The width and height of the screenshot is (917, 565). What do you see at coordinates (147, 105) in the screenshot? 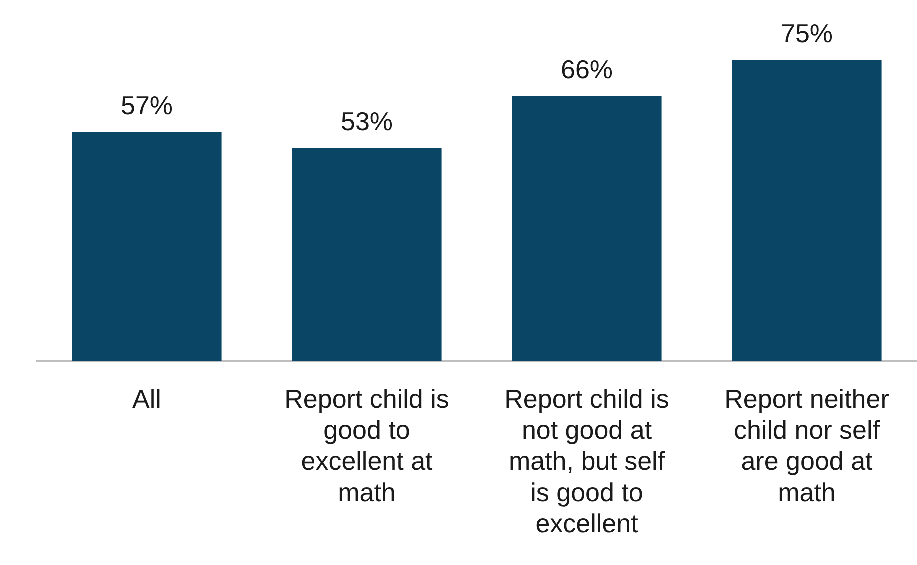
I see `data-label: 57%` at bounding box center [147, 105].